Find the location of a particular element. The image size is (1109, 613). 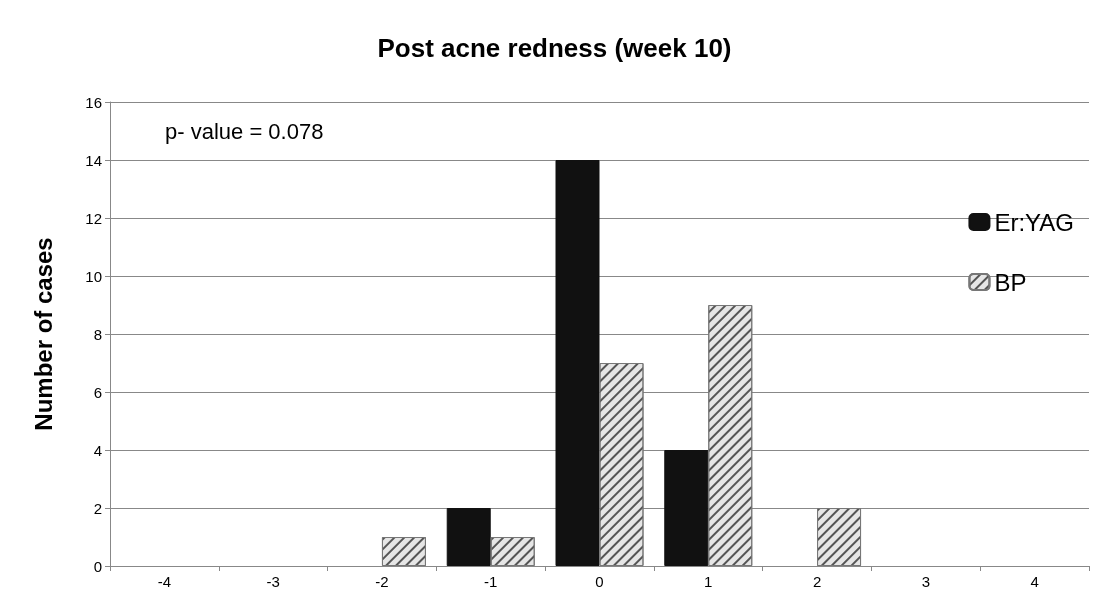

y-tick-label: 14 is located at coordinates (93, 160).